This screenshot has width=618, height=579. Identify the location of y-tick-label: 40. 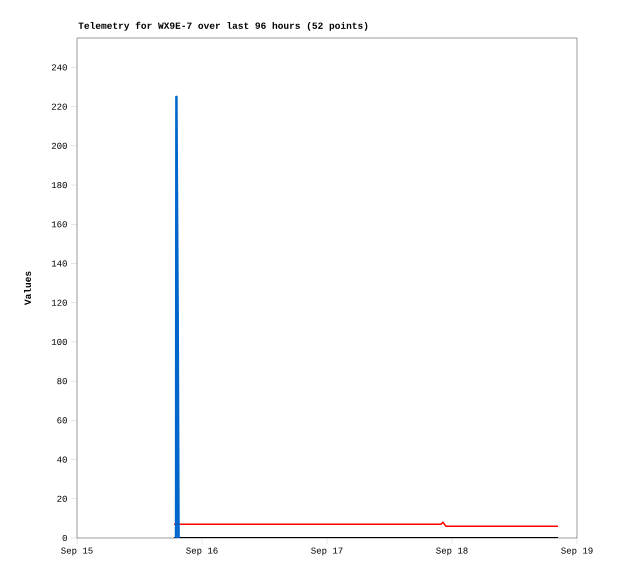
(62, 459).